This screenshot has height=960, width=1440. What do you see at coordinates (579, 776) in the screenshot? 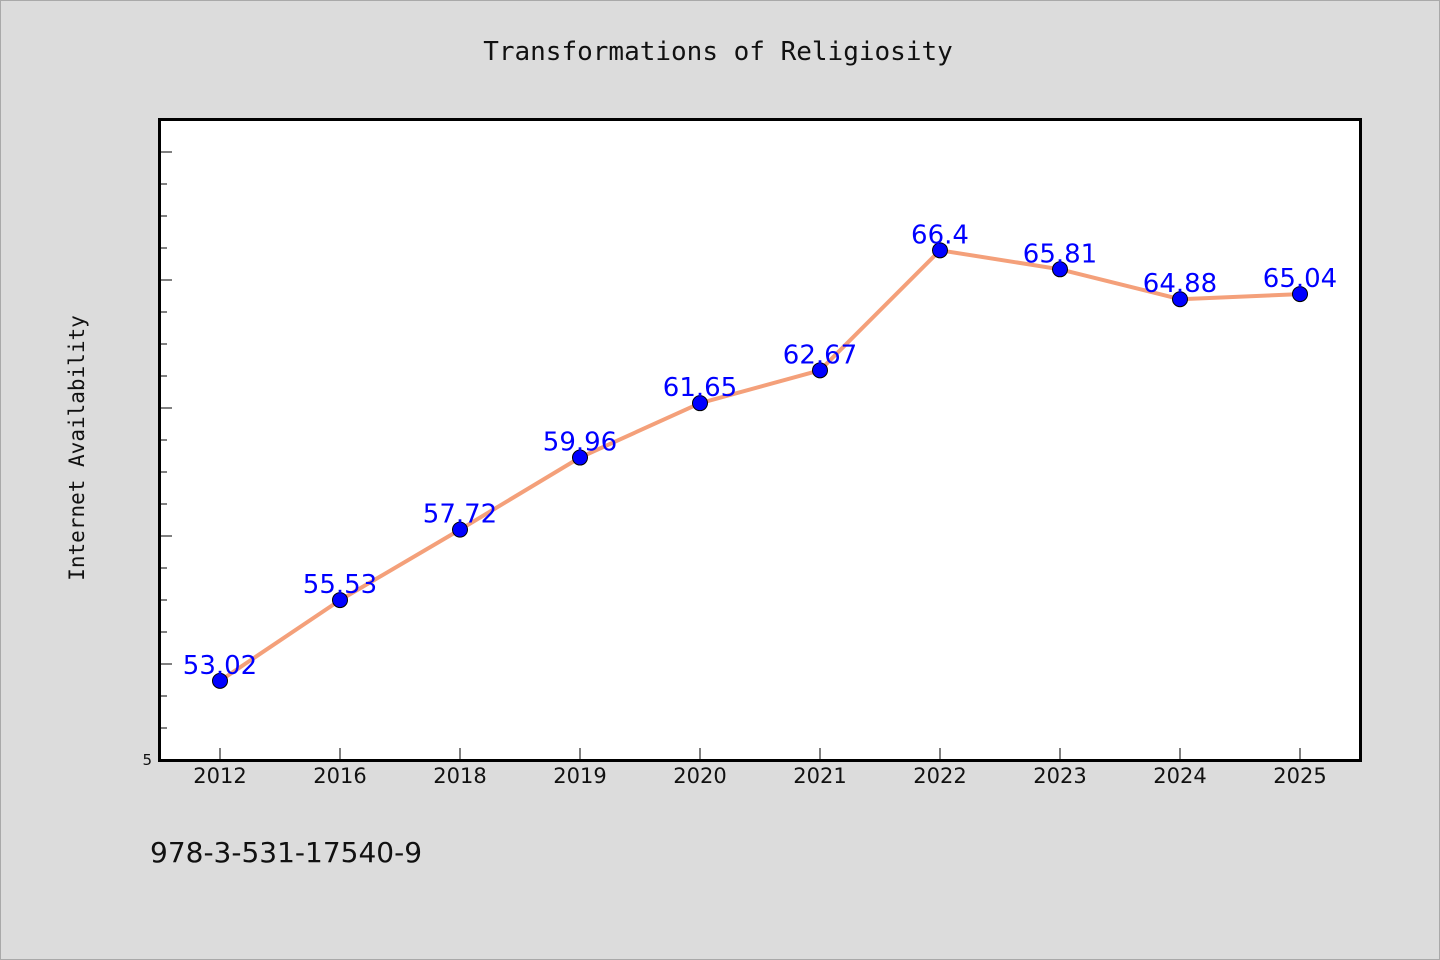
I see `x-tick-label: 2019` at bounding box center [579, 776].